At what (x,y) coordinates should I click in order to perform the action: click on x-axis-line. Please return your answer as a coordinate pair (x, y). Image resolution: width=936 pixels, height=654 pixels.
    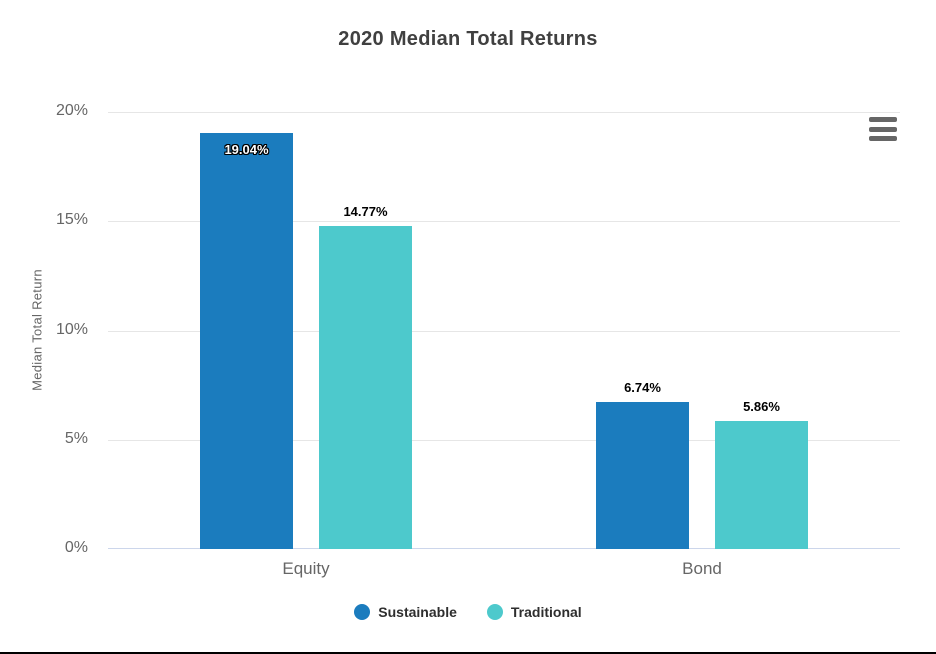
    Looking at the image, I should click on (504, 548).